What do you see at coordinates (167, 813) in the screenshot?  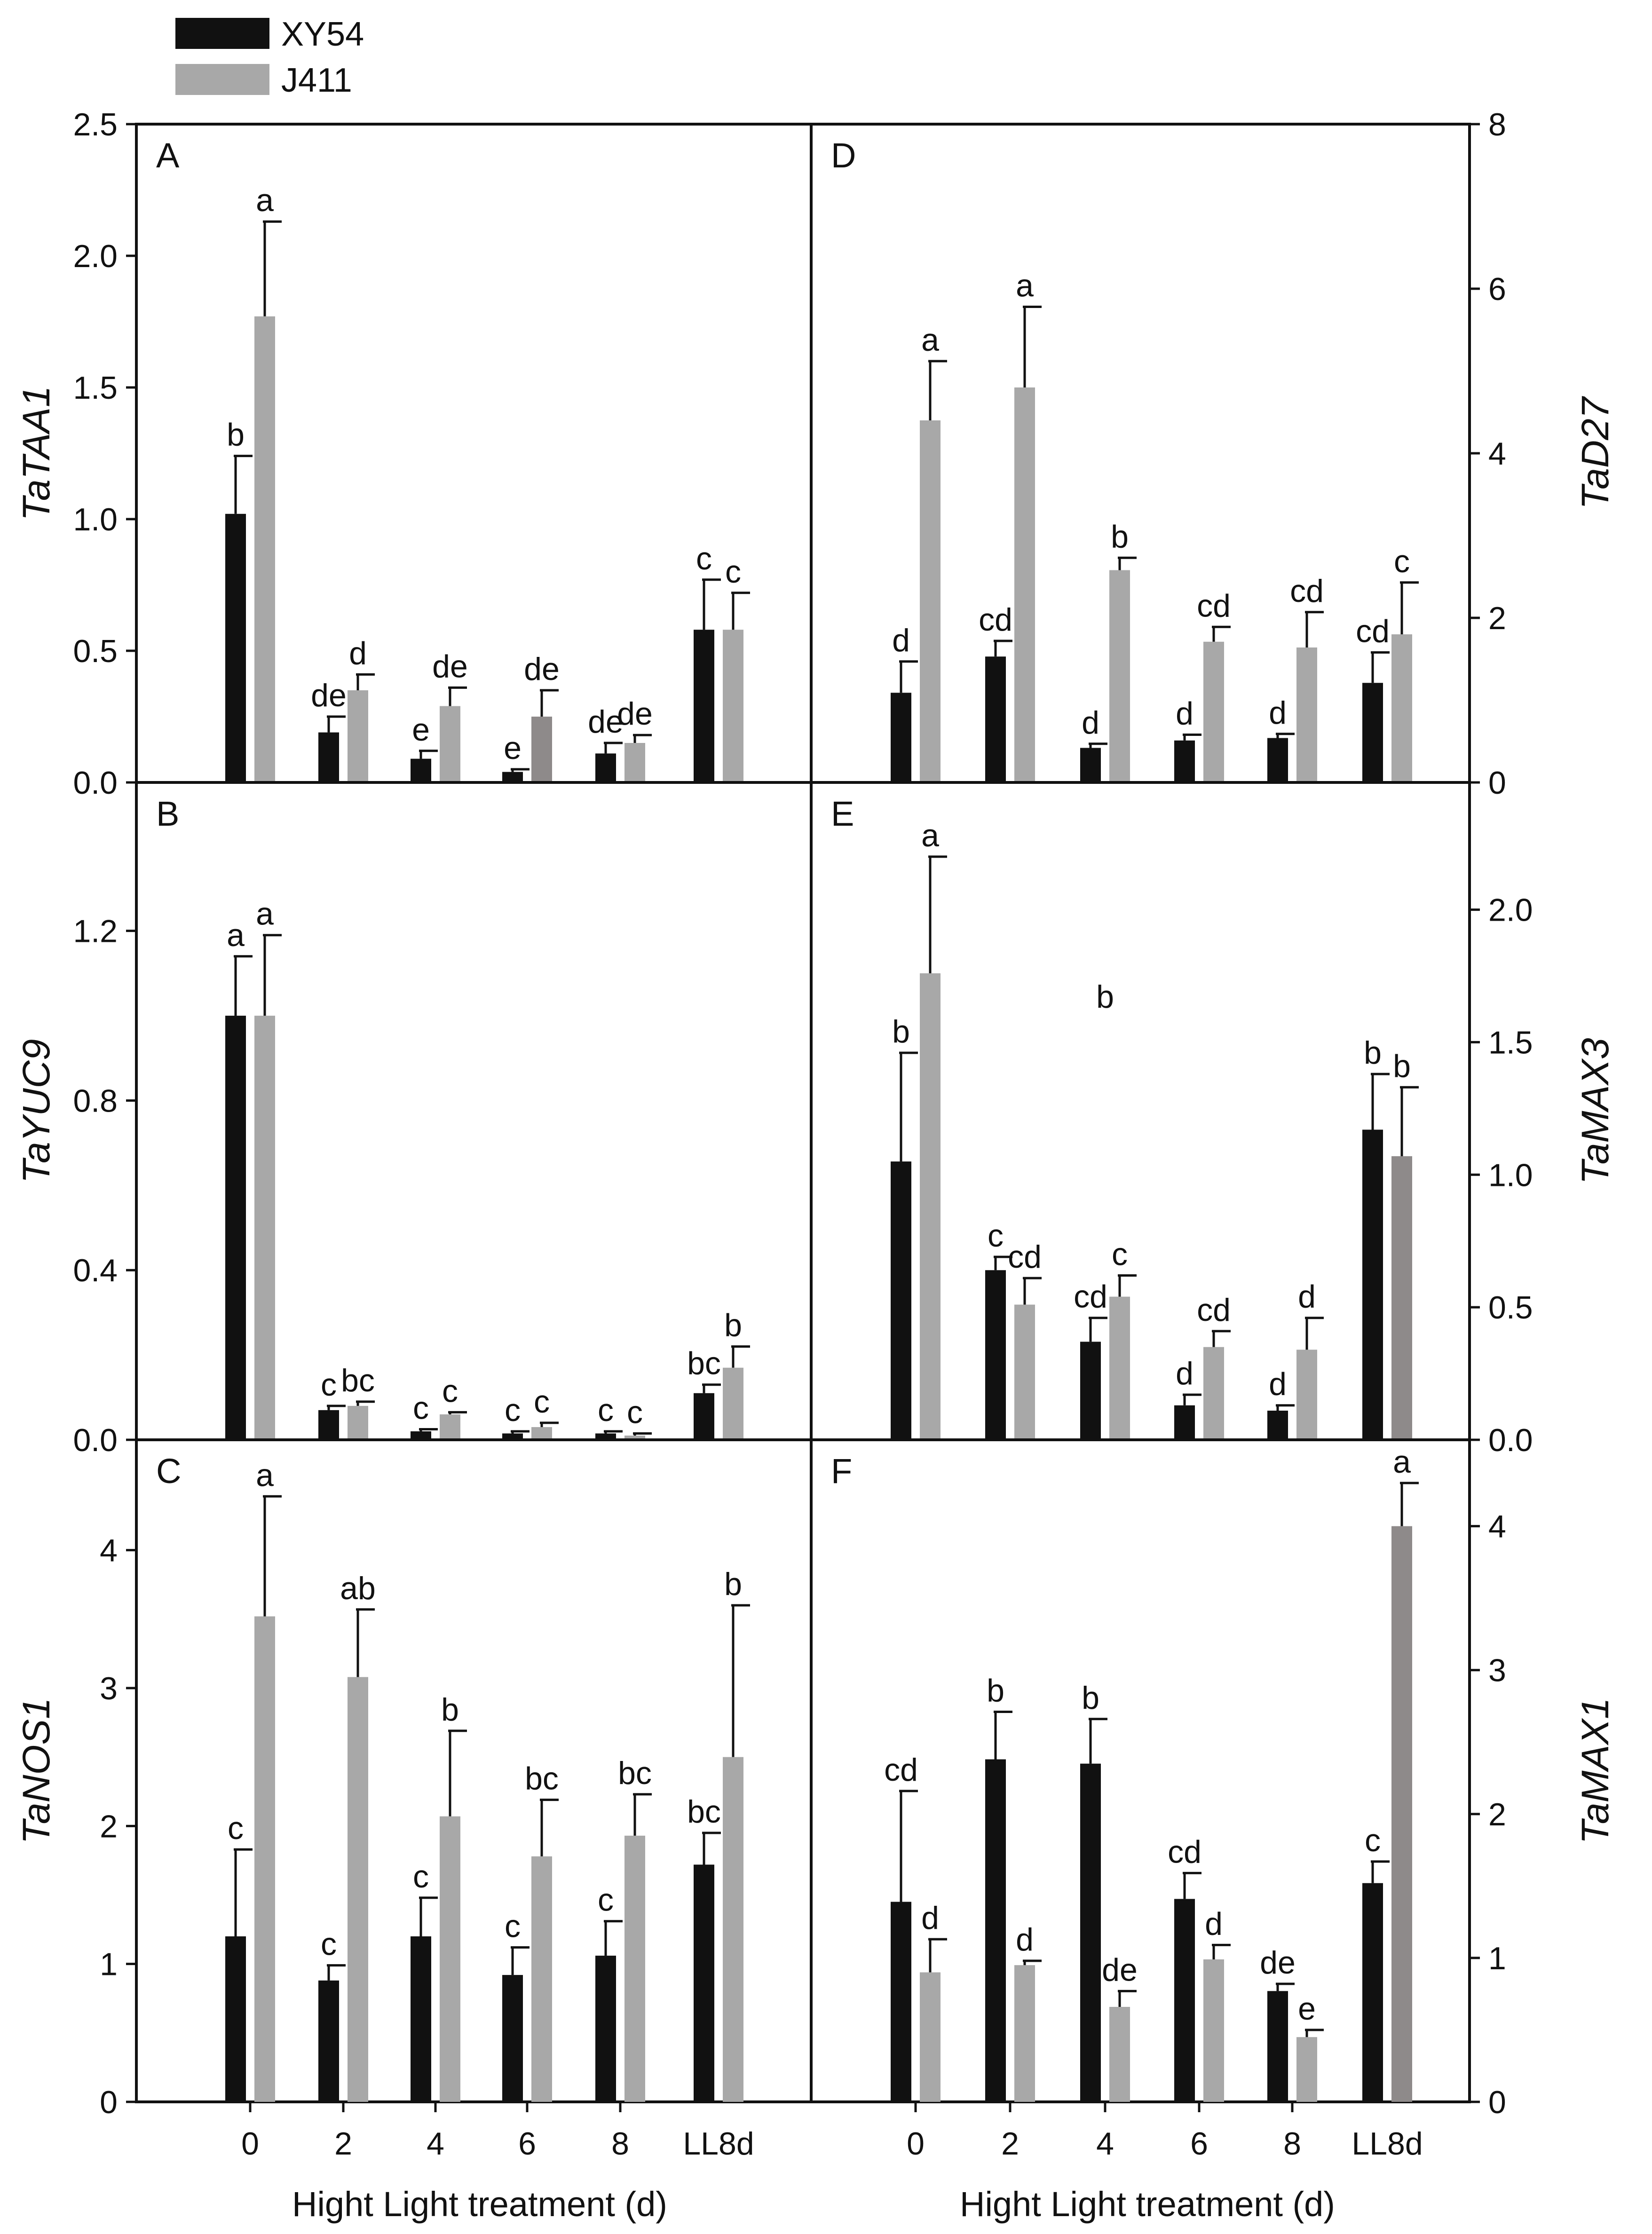 I see `panel-label: B` at bounding box center [167, 813].